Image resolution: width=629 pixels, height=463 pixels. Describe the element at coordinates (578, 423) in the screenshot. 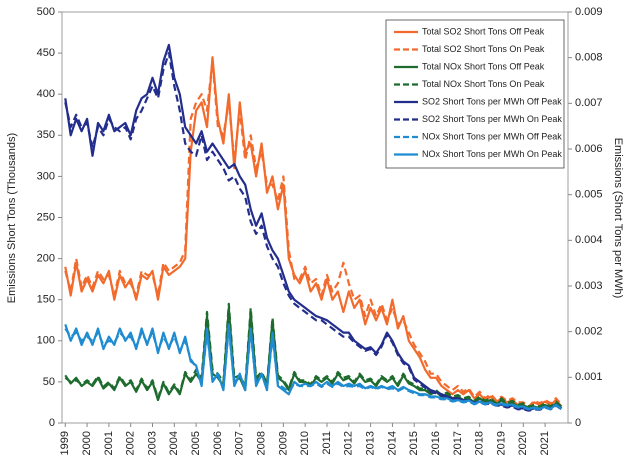

I see `y2-tick-label: 0` at that location.